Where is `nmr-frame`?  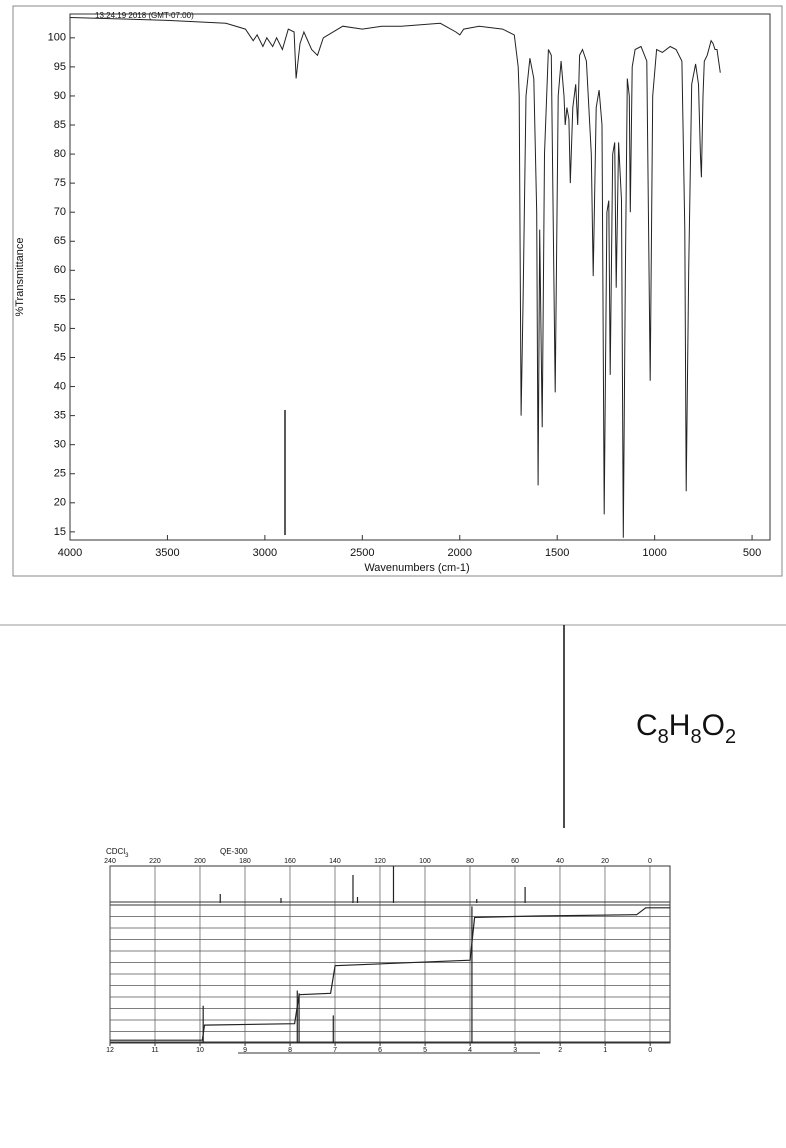 nmr-frame is located at coordinates (390, 954).